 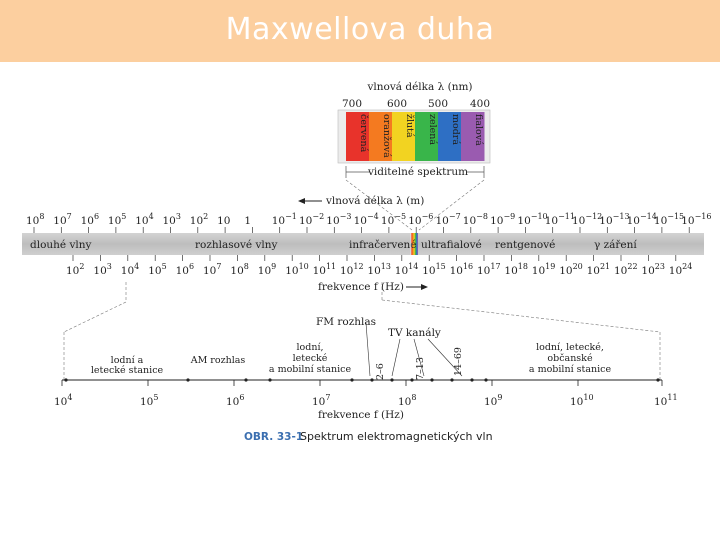 I want to click on detail-tick-label: 10⁸, so click(x=407, y=400).